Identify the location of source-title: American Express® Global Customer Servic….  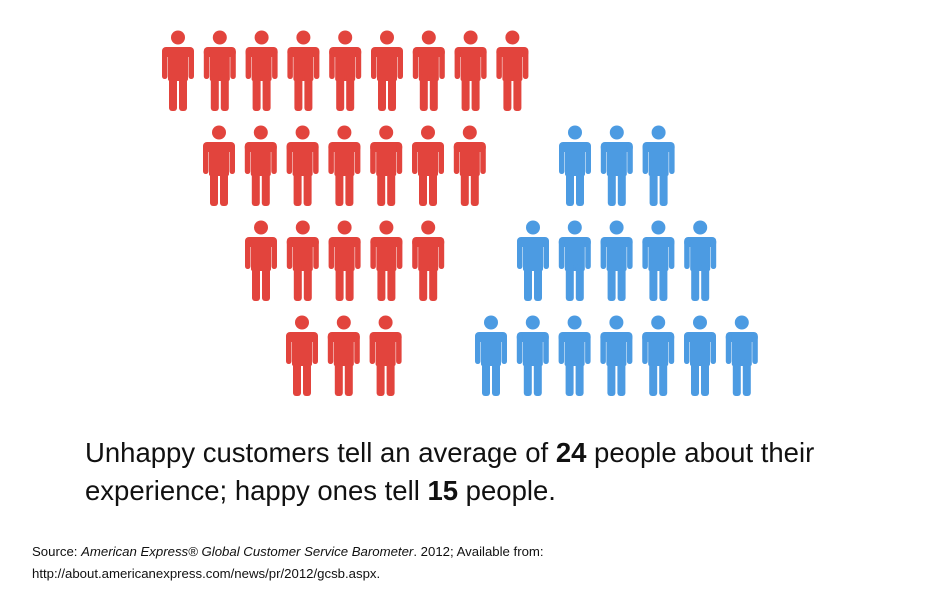
(247, 551).